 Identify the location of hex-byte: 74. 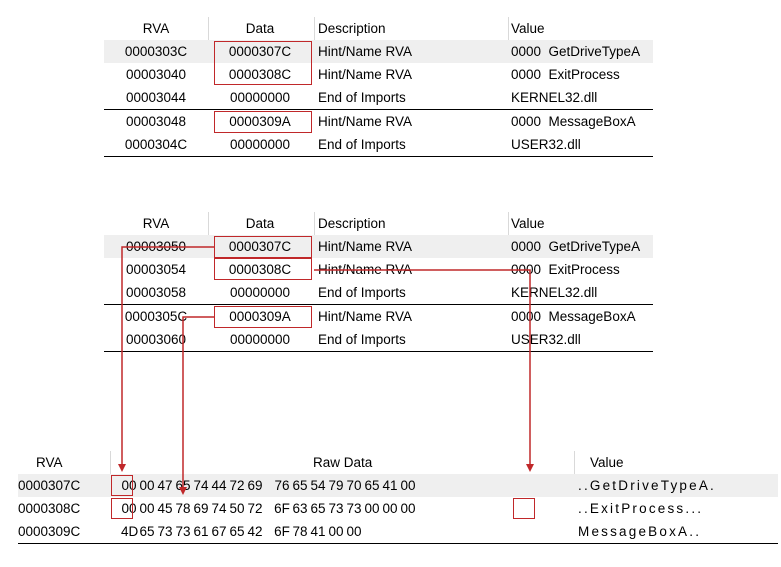
(201, 485).